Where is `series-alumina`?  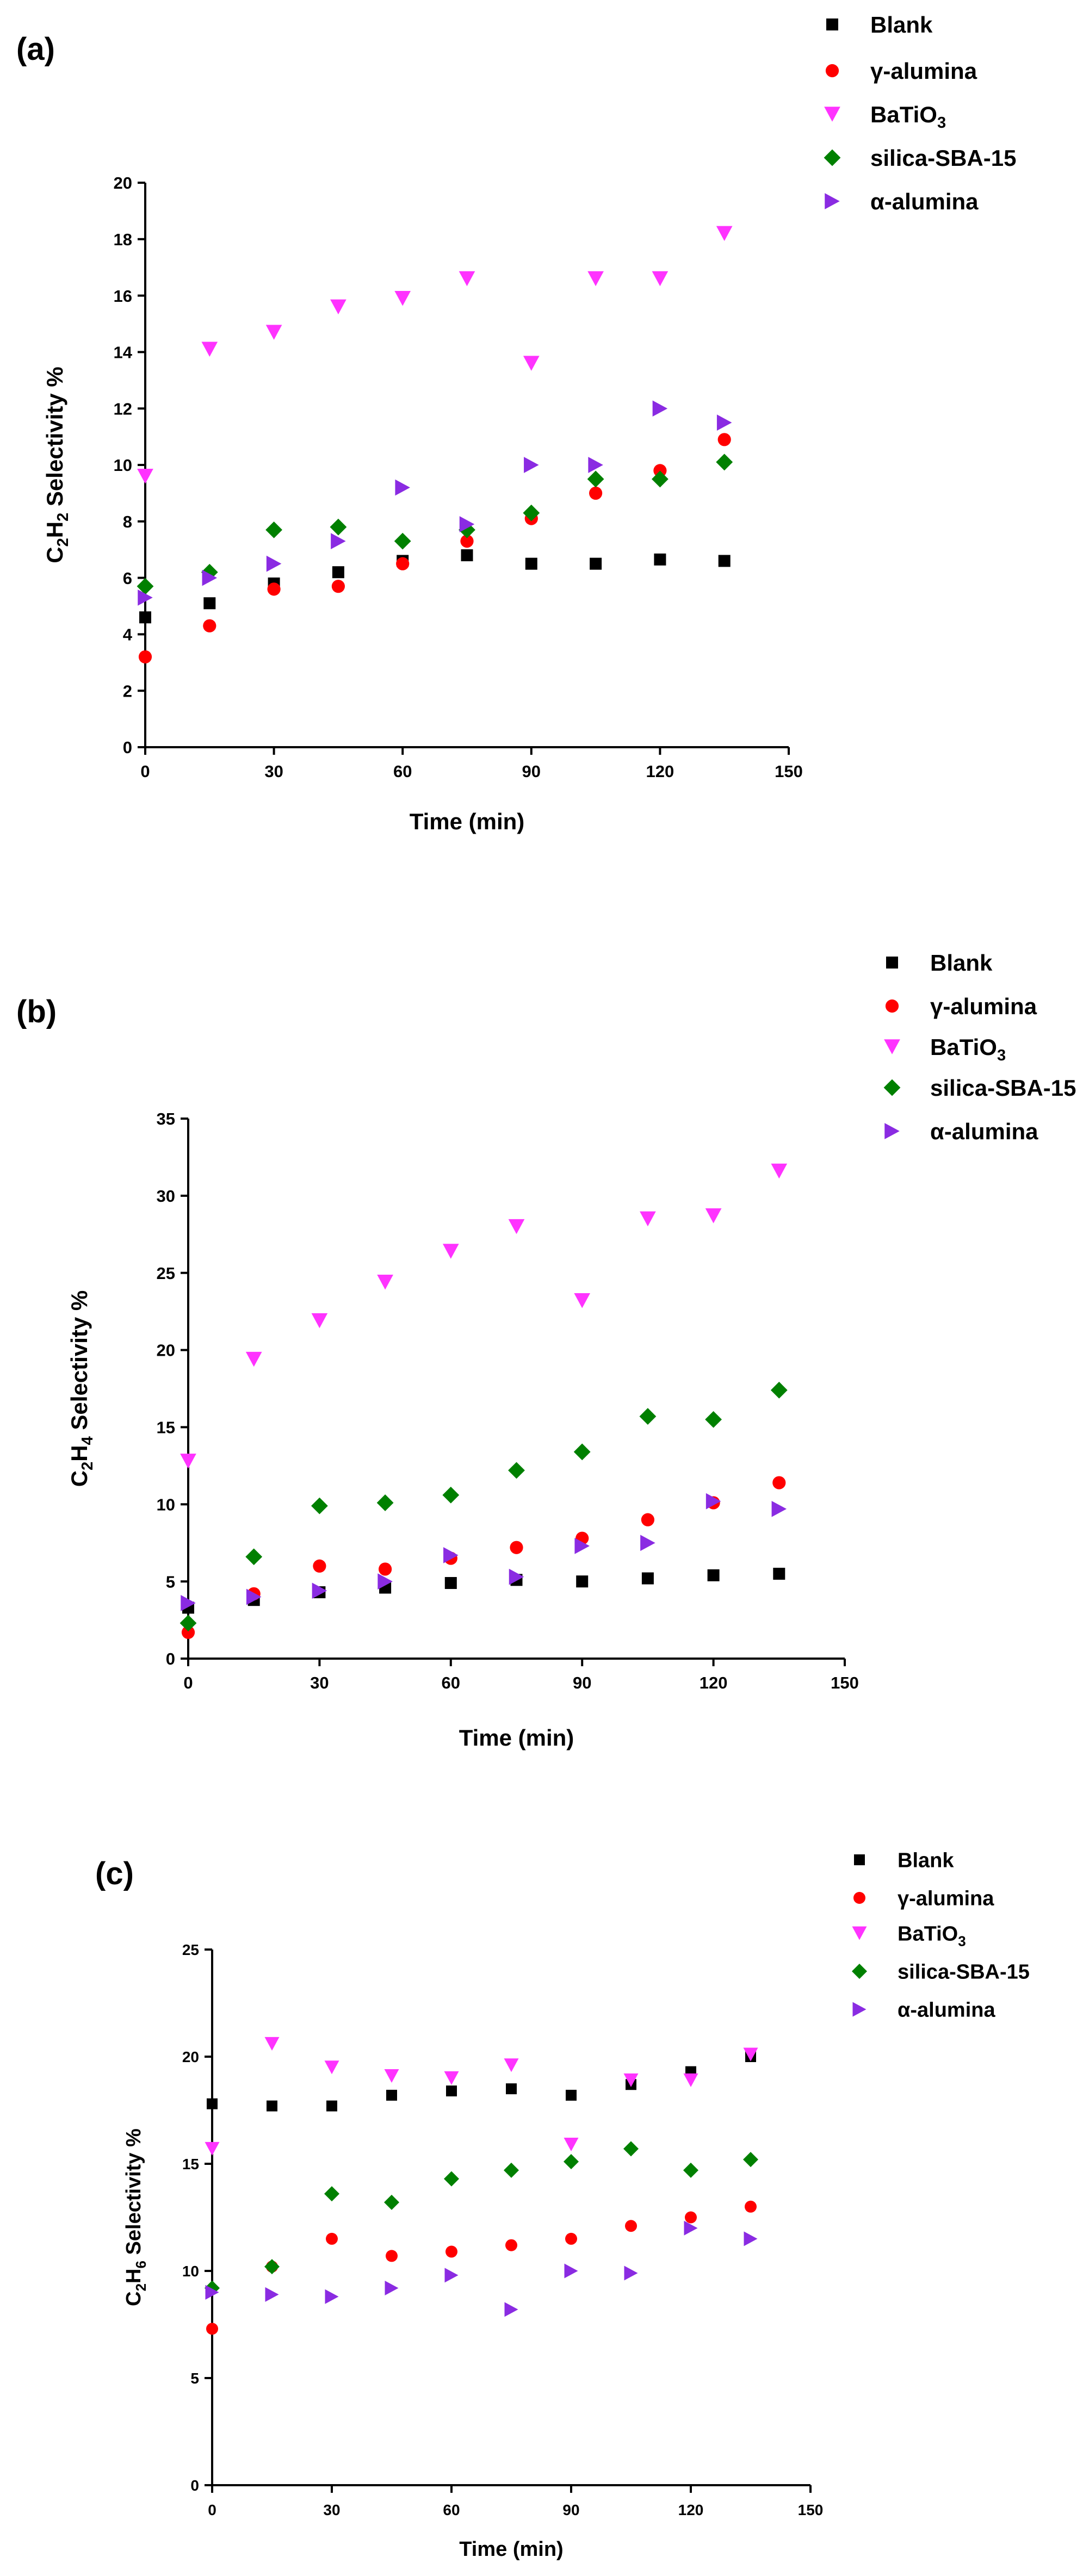
series-alumina is located at coordinates (481, 2268).